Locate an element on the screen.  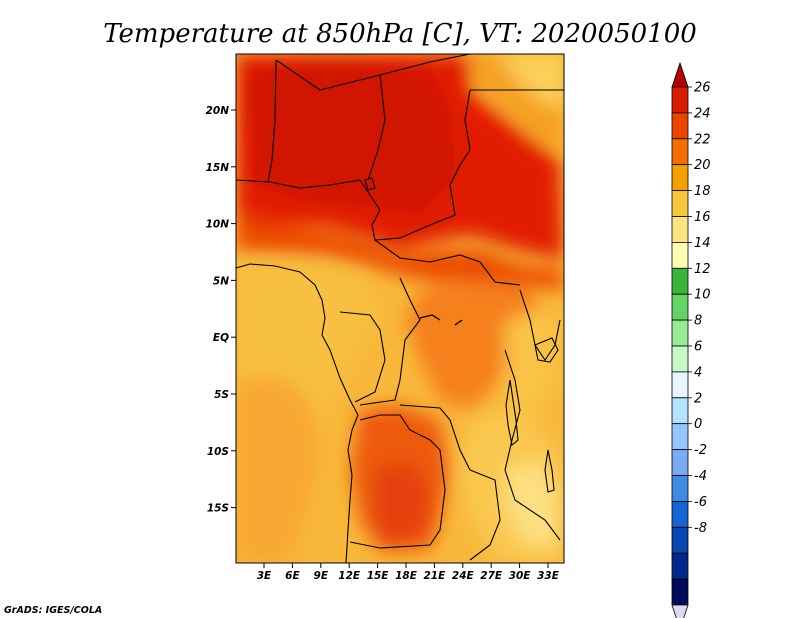
lon-label: 12E is located at coordinates (349, 576).